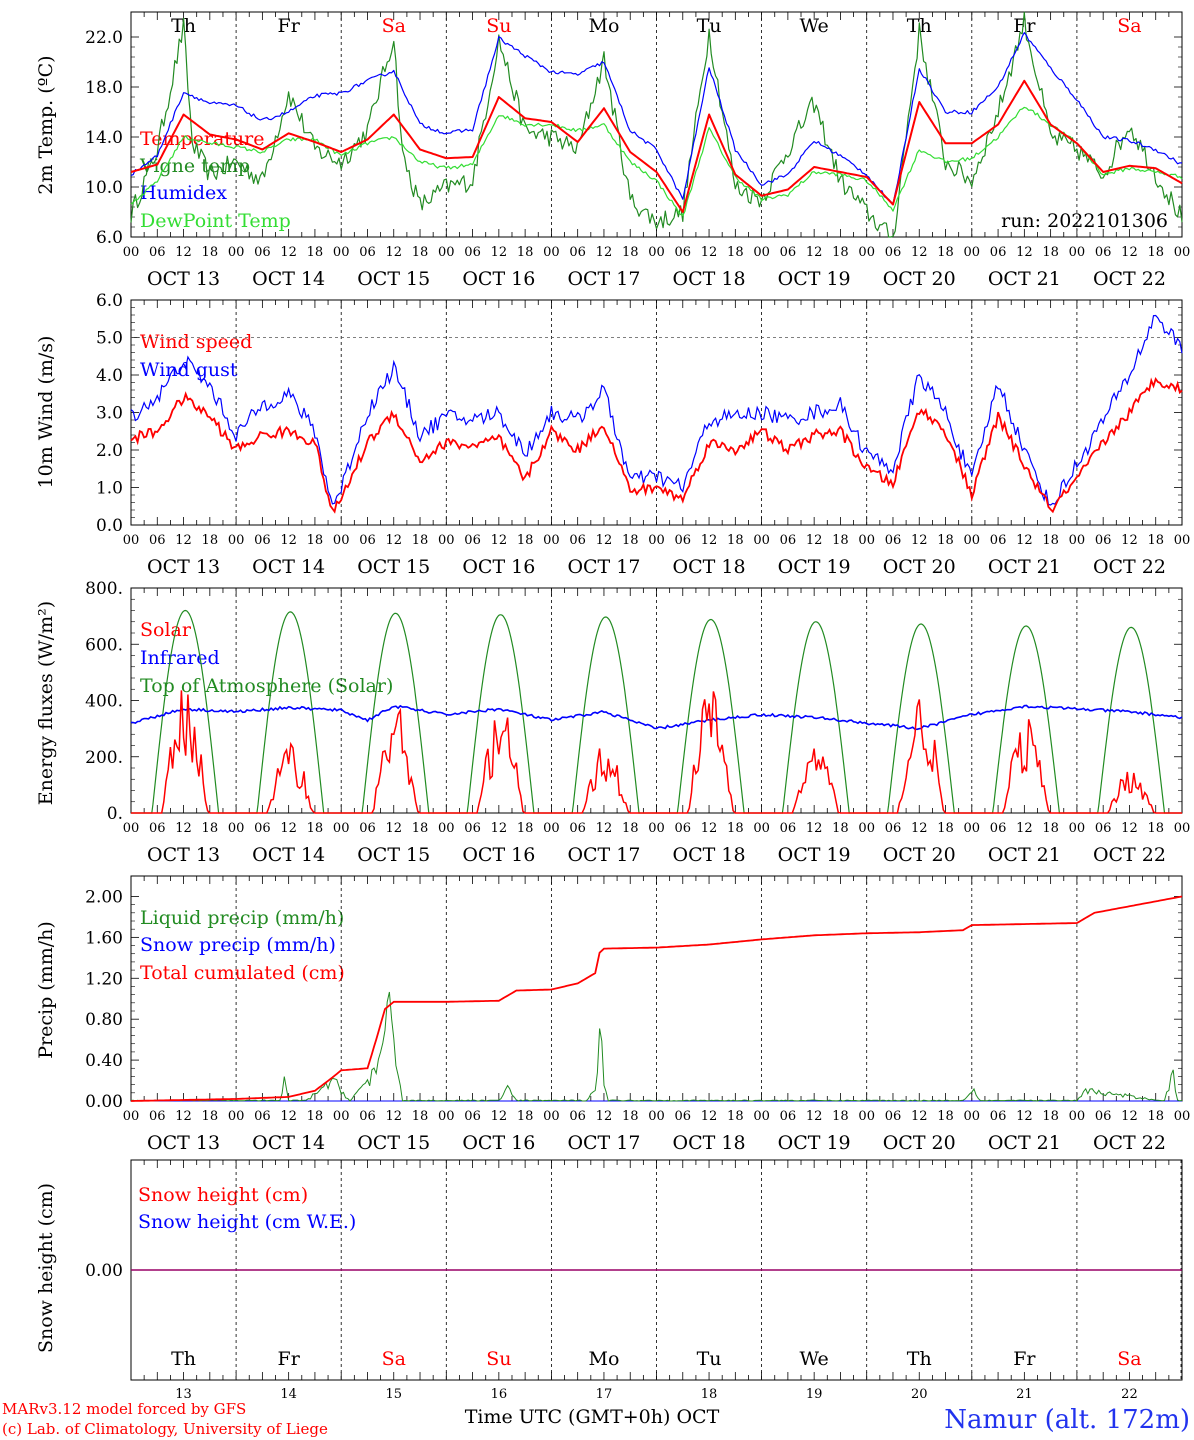 The width and height of the screenshot is (1194, 1440). Describe the element at coordinates (183, 1143) in the screenshot. I see `date-label: OCT 13` at that location.